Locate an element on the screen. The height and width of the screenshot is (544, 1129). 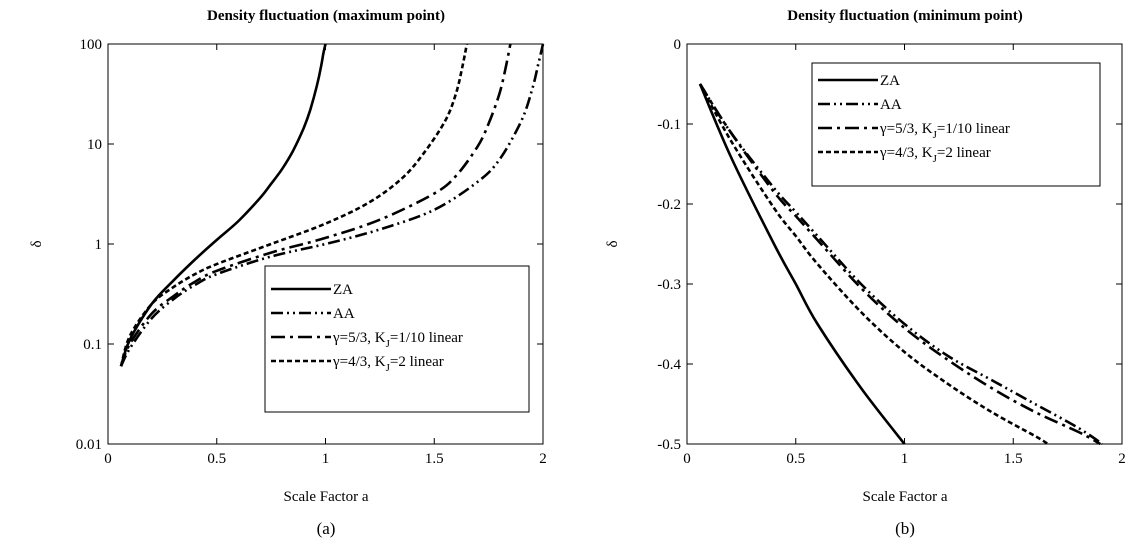
y-tick-label: -0.5 is located at coordinates (669, 445).